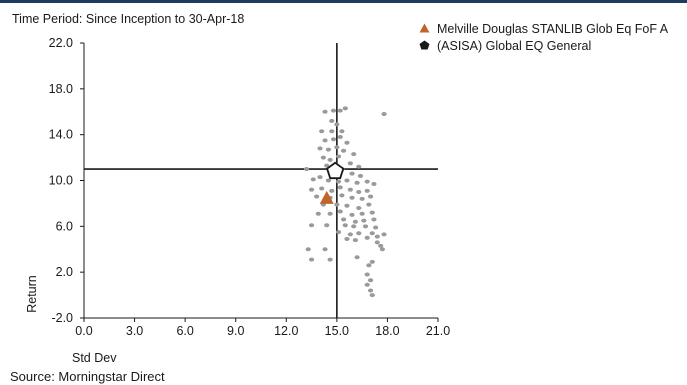  What do you see at coordinates (553, 29) in the screenshot?
I see `legend-label-fund: Melville Douglas STANLIB Glob Eq FoF A` at bounding box center [553, 29].